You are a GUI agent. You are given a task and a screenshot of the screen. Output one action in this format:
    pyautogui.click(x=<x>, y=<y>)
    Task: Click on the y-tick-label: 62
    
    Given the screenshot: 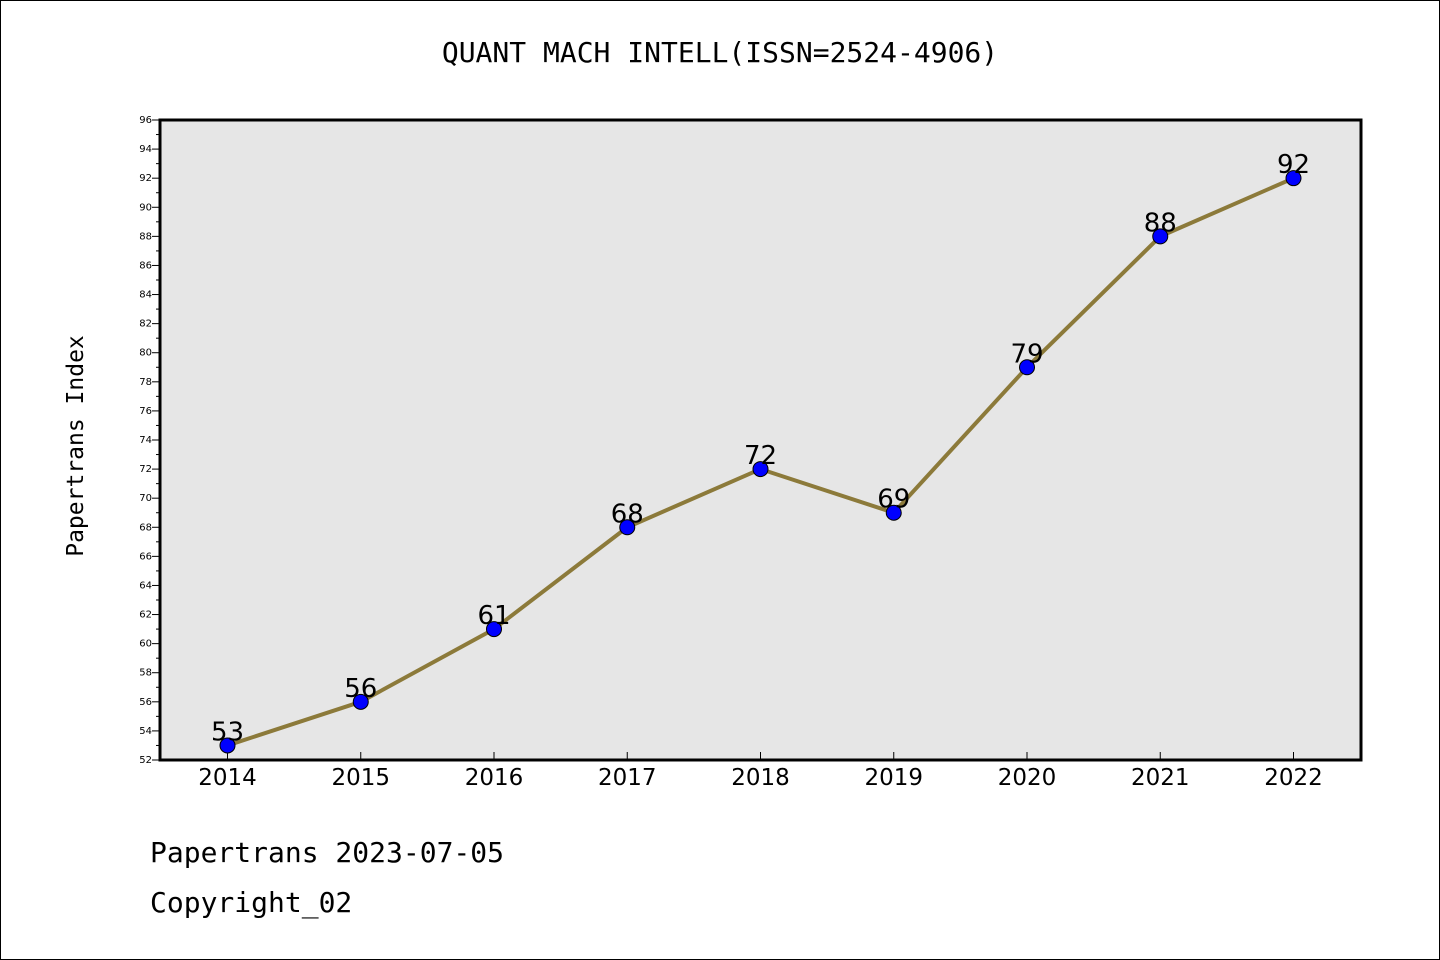 What is the action you would take?
    pyautogui.click(x=145, y=615)
    